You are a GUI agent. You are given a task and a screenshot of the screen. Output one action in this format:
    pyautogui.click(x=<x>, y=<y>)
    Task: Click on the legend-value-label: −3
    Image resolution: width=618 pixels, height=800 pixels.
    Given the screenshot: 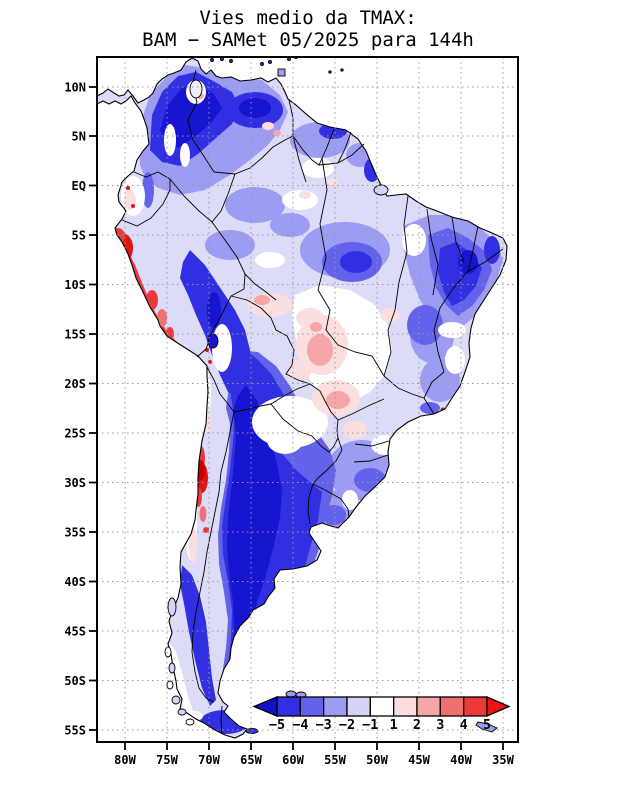 What is the action you would take?
    pyautogui.click(x=324, y=725)
    